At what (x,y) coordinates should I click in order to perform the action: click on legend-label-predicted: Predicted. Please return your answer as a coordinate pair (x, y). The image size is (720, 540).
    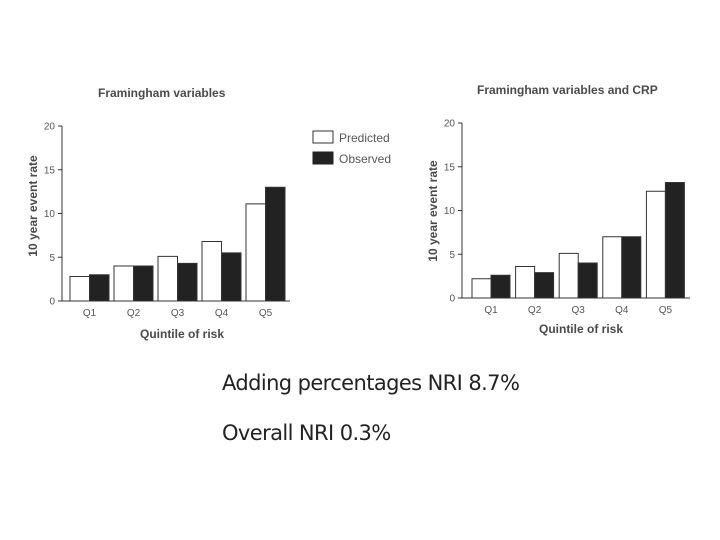
    Looking at the image, I should click on (364, 138).